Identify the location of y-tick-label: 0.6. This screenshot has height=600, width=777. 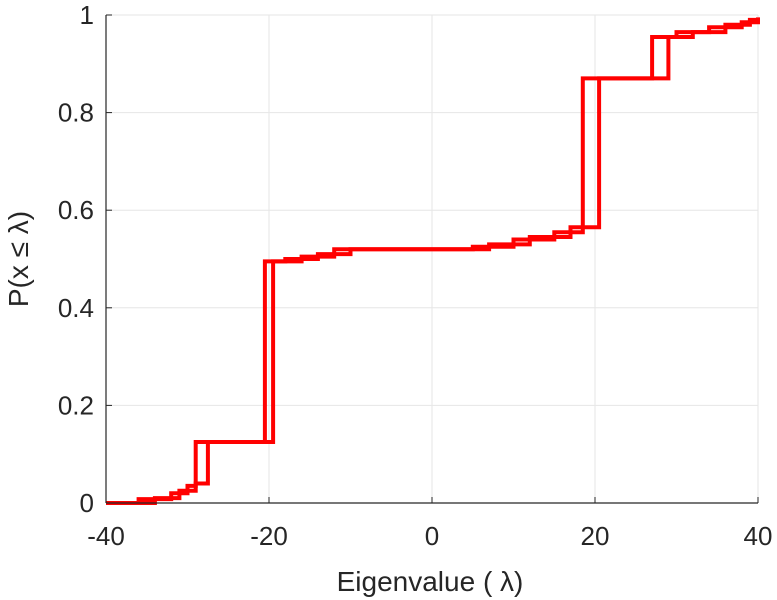
(76, 210).